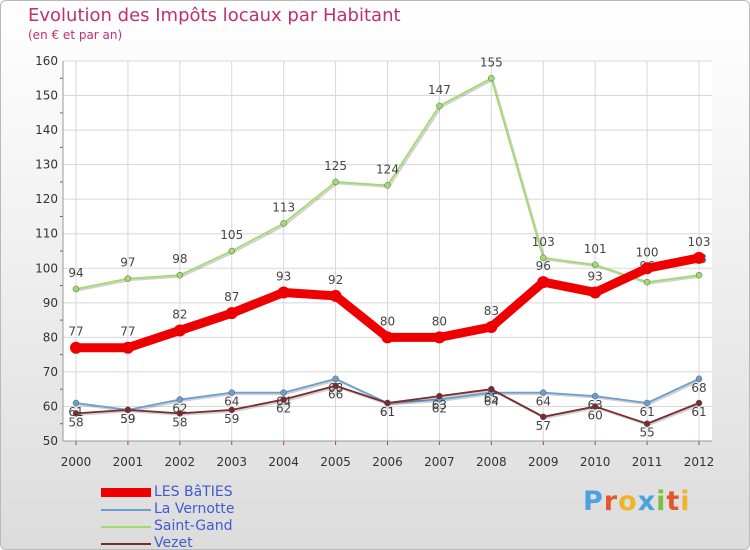 This screenshot has height=550, width=750. What do you see at coordinates (543, 402) in the screenshot?
I see `data-label-1-9: 64` at bounding box center [543, 402].